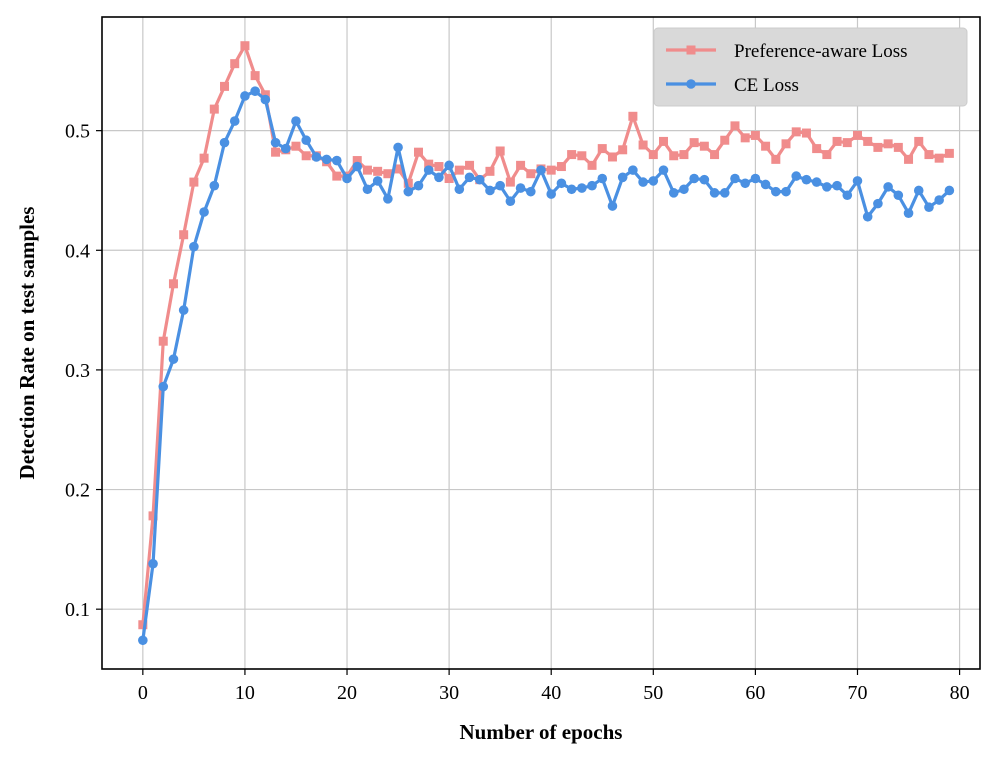 The width and height of the screenshot is (997, 764). I want to click on x-tick-label: 0, so click(143, 693).